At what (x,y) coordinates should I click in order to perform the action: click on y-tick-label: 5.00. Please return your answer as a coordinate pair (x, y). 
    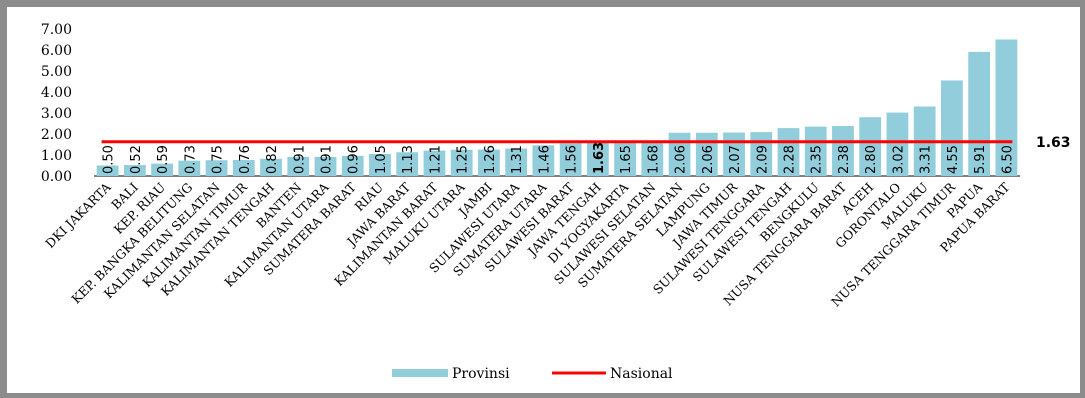
    Looking at the image, I should click on (56, 72).